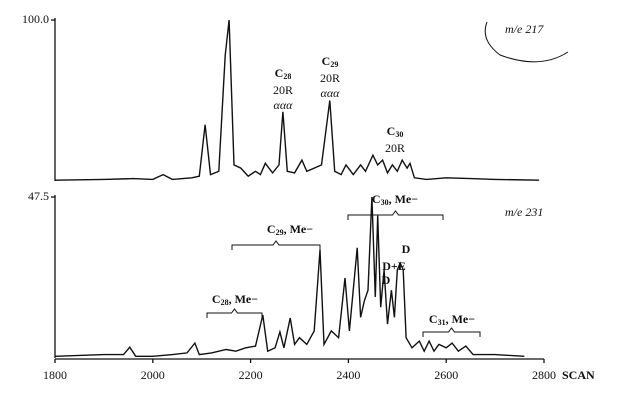  I want to click on x-tick-label: 2400, so click(348, 375).